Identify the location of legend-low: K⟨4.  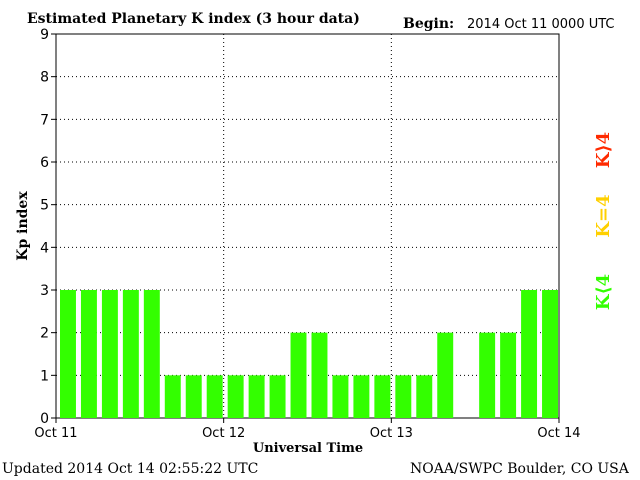
(603, 292).